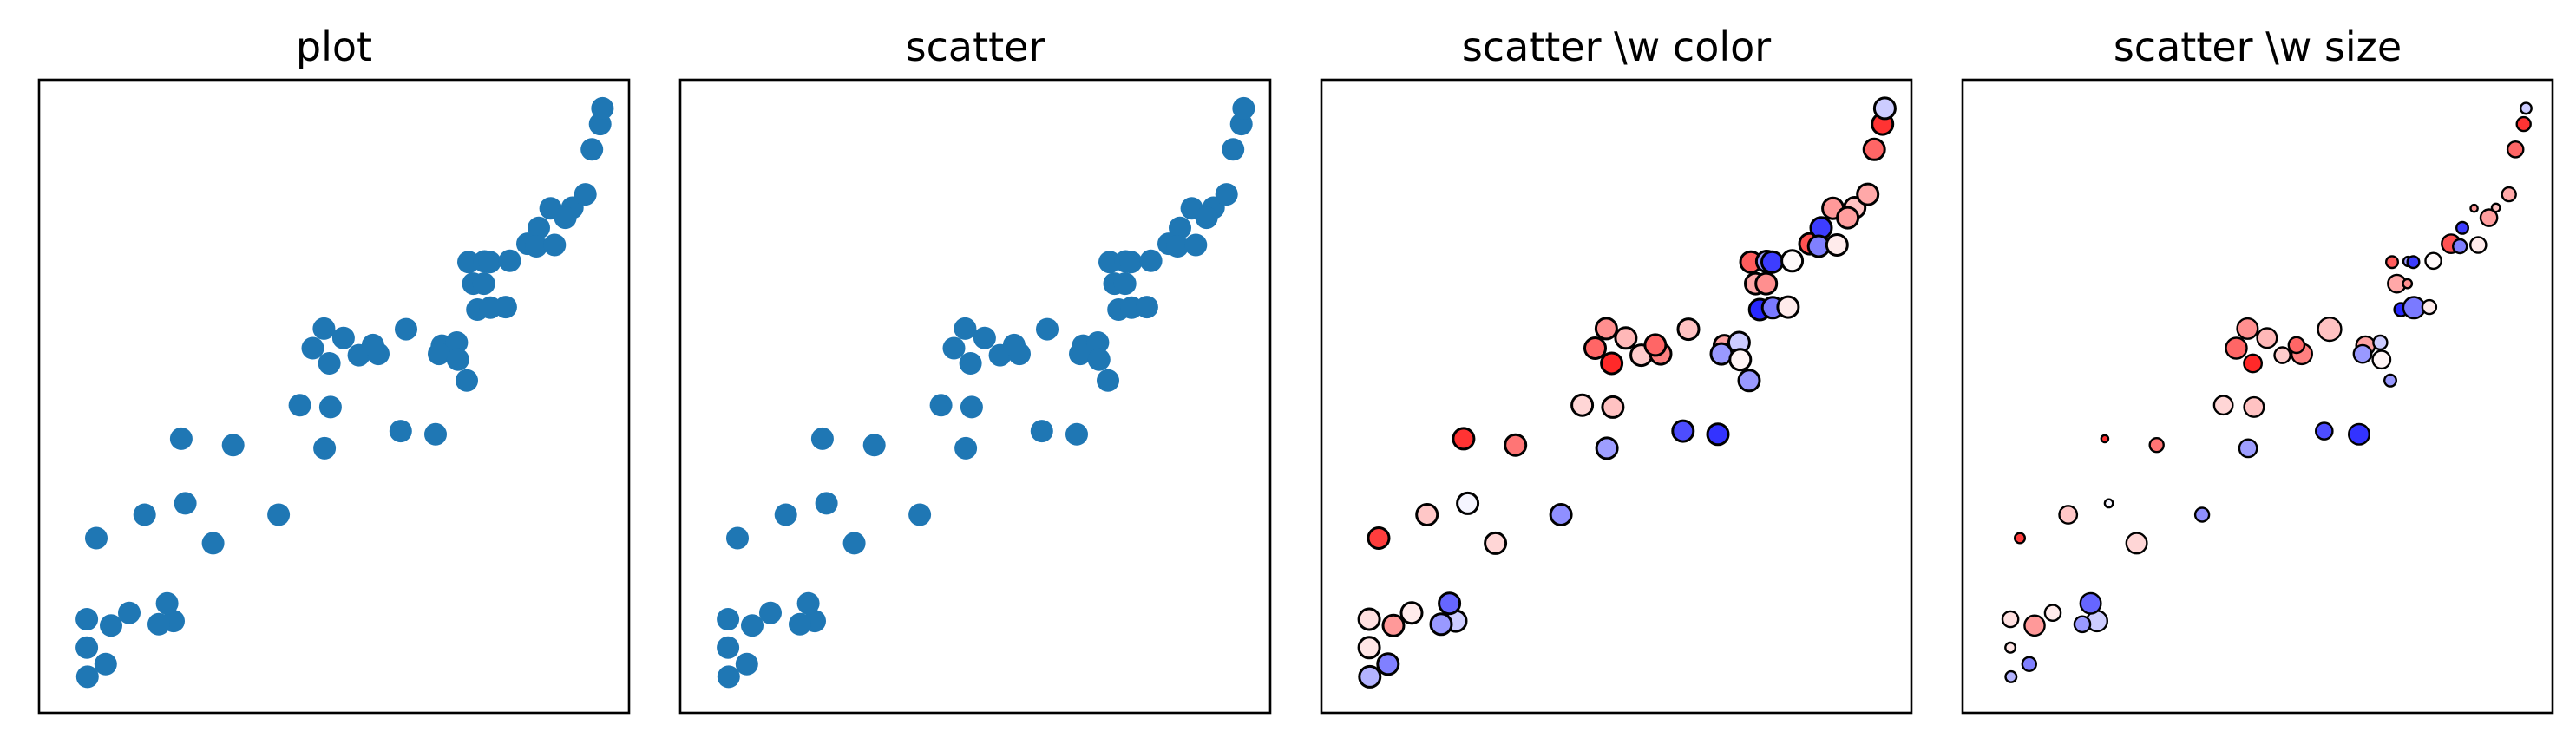 The width and height of the screenshot is (2576, 751). I want to click on panel-title-scatter-color: scatter \w color, so click(1616, 46).